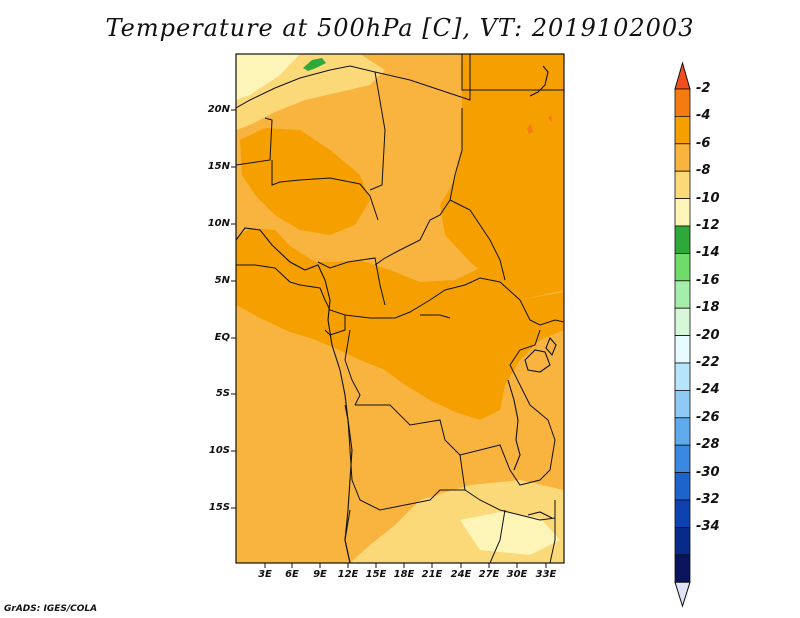  Describe the element at coordinates (703, 88) in the screenshot. I see `colorbar-label: -2` at that location.